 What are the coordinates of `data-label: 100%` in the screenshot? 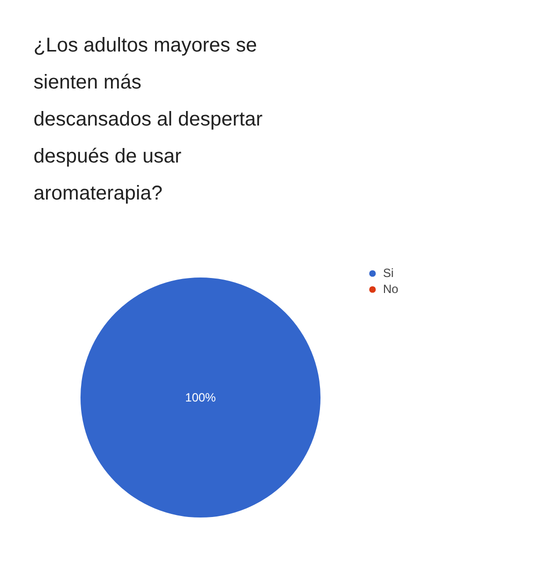 It's located at (200, 397).